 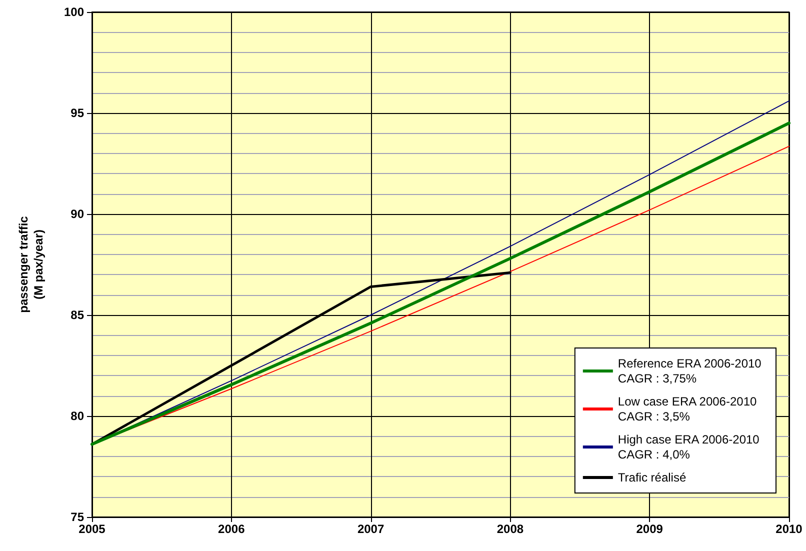 I want to click on y-tick-label: 90, so click(x=77, y=214).